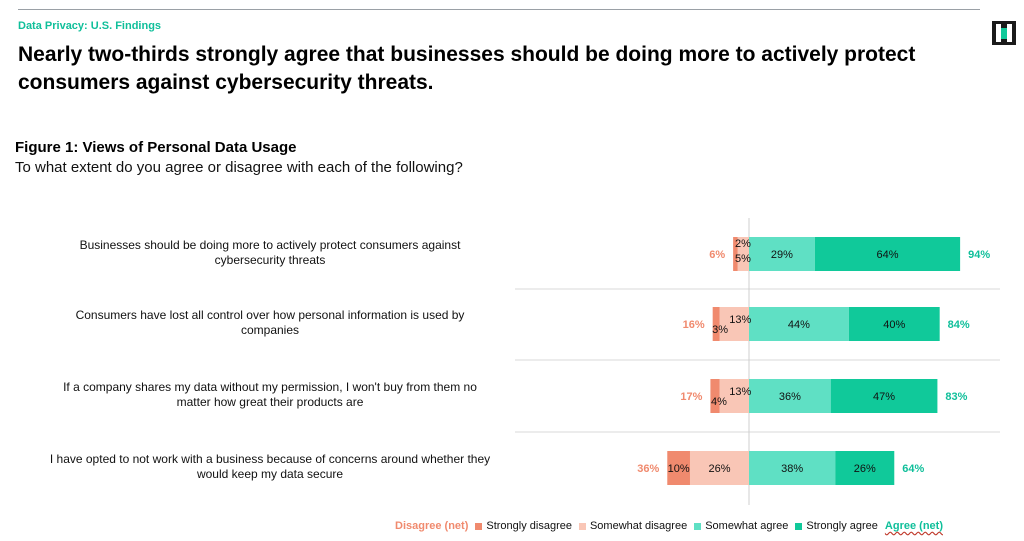 This screenshot has height=541, width=1024. I want to click on value-label-strongly-disagree: 4%, so click(719, 402).